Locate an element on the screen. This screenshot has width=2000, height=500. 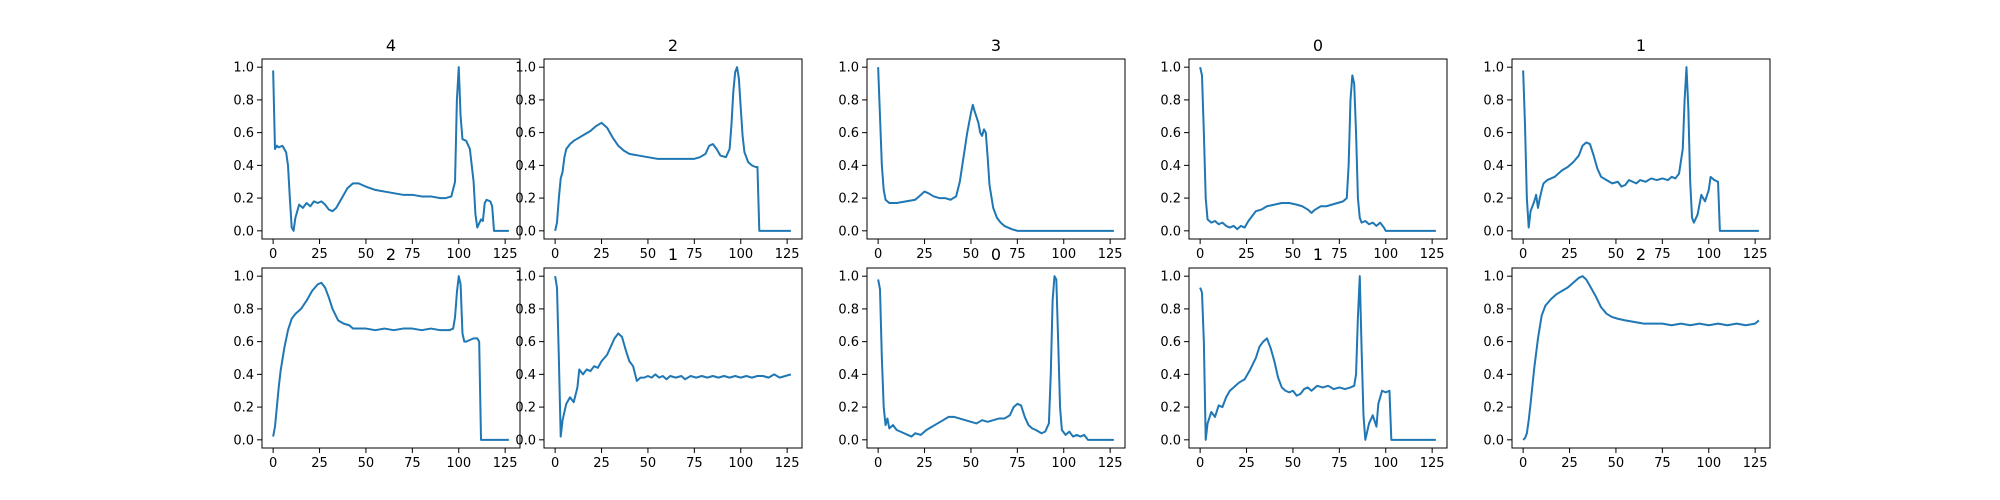
subplot-4: 0 0 25 50 75 100 125 0.0 0.2 0.4 0.6 0.8 1.0 is located at coordinates (1304, 149).